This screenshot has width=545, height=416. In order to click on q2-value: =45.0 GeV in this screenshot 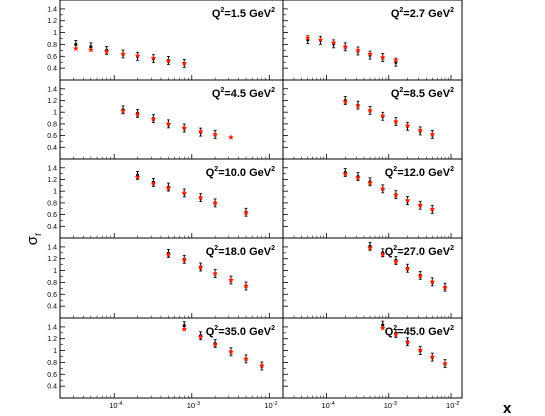, I will do `click(424, 332)`.